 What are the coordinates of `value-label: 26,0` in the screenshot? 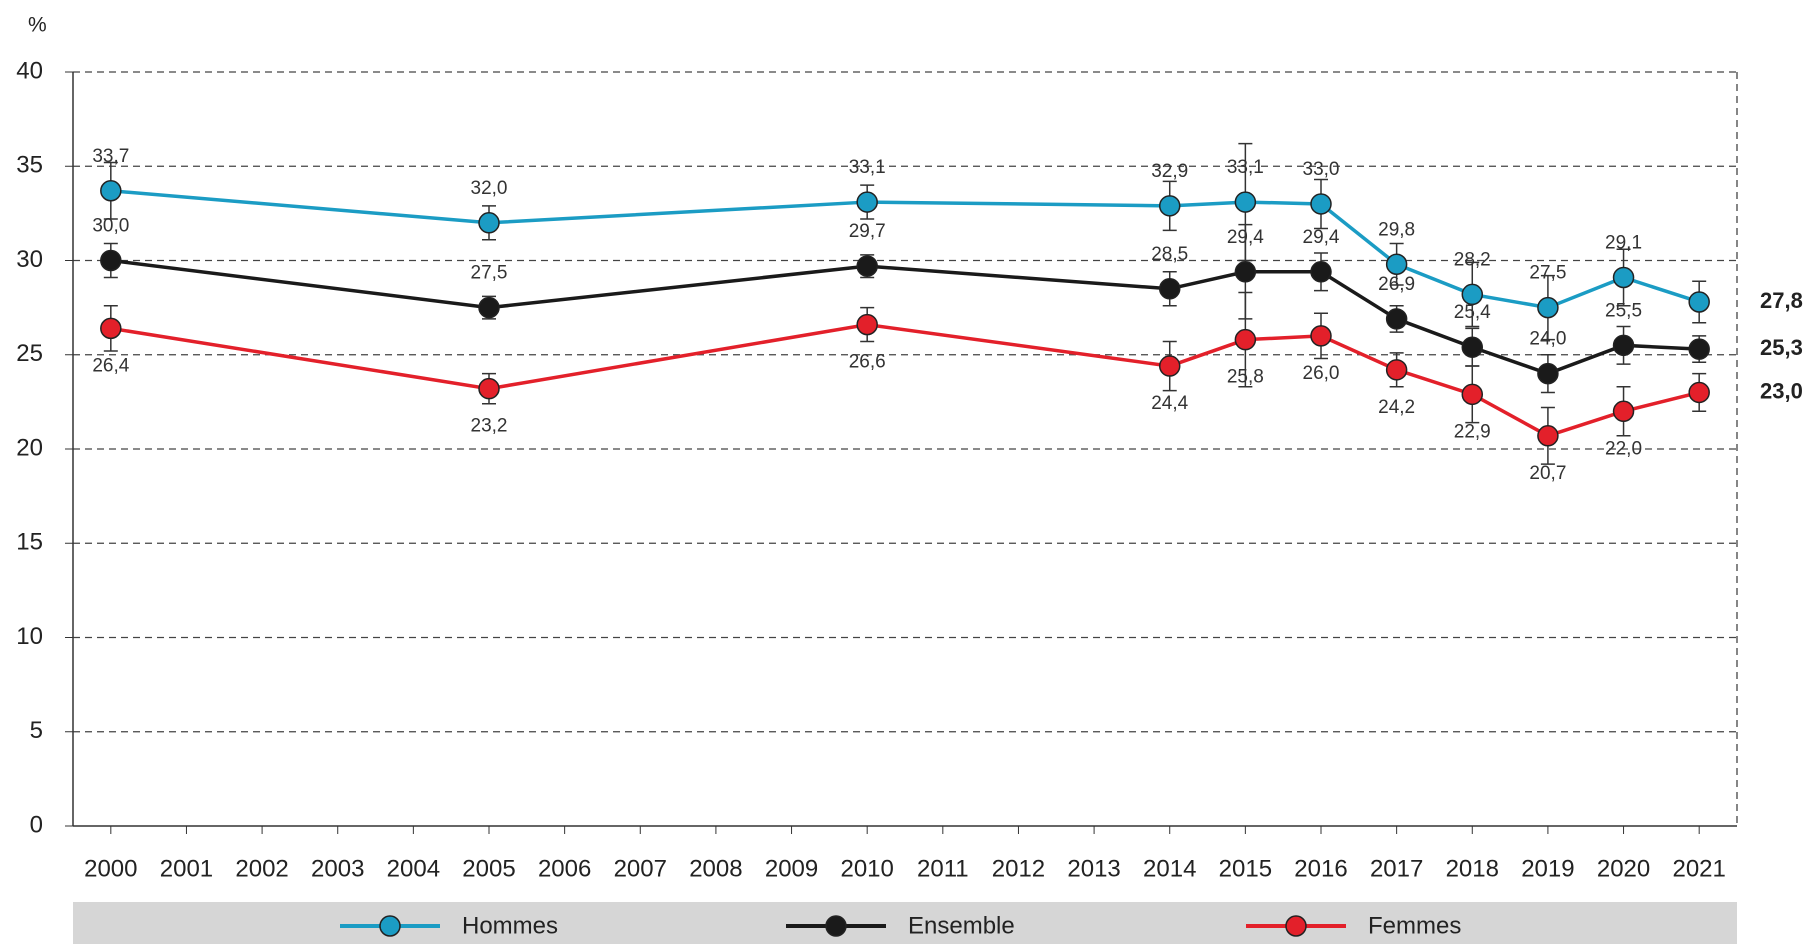 It's located at (1321, 373).